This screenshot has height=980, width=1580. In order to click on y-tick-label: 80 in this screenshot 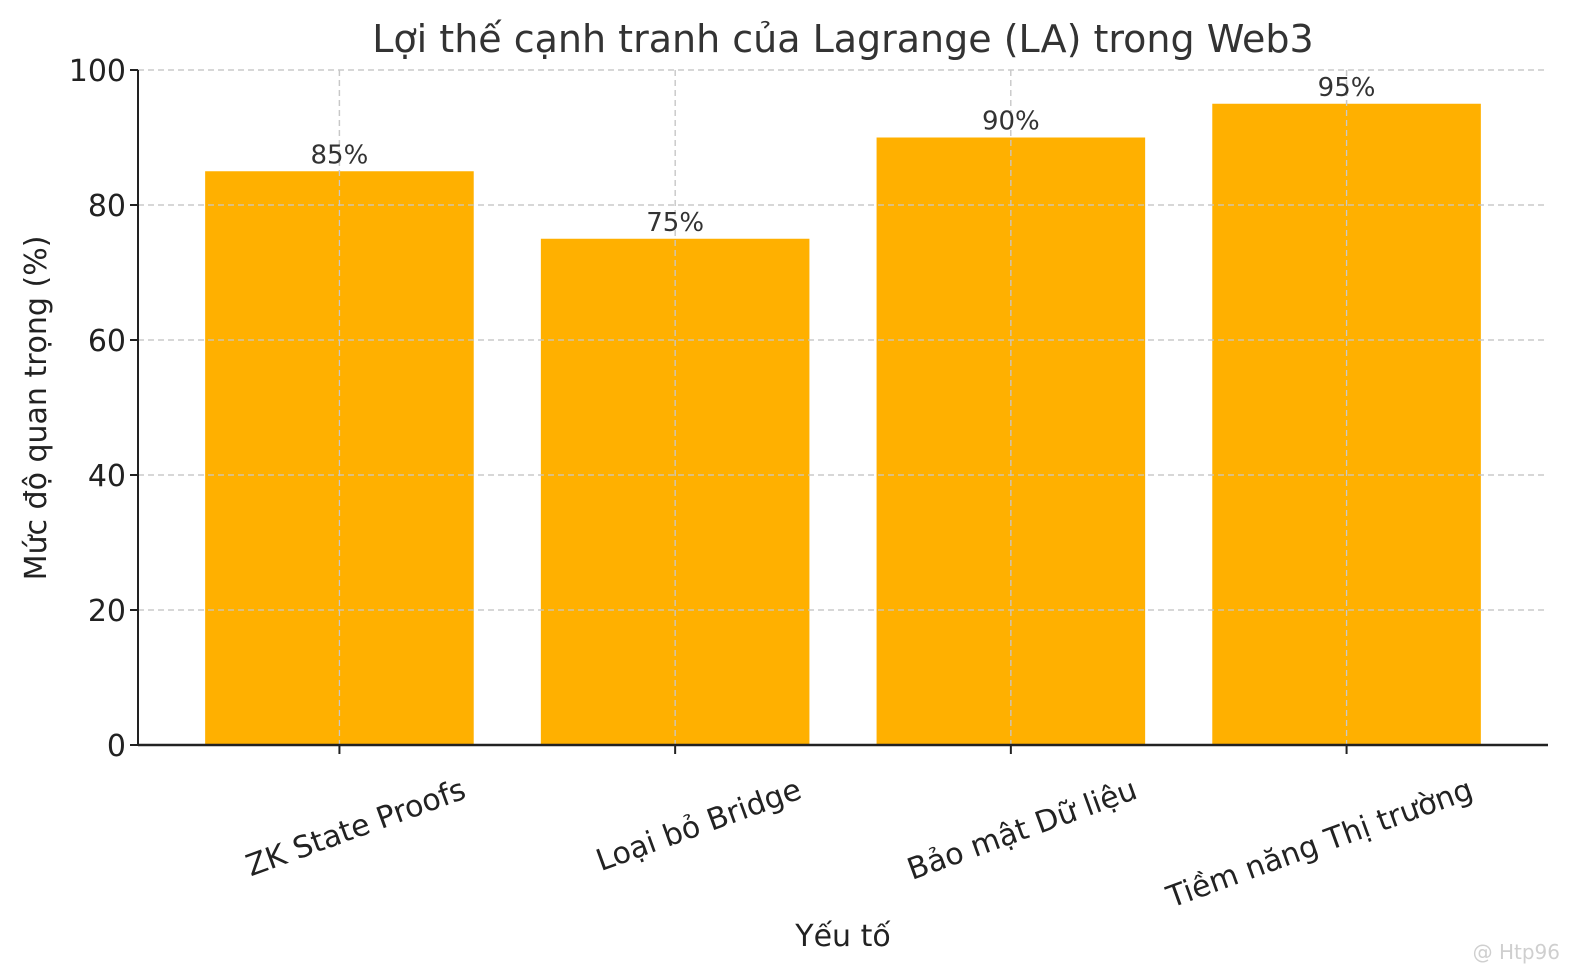, I will do `click(107, 206)`.